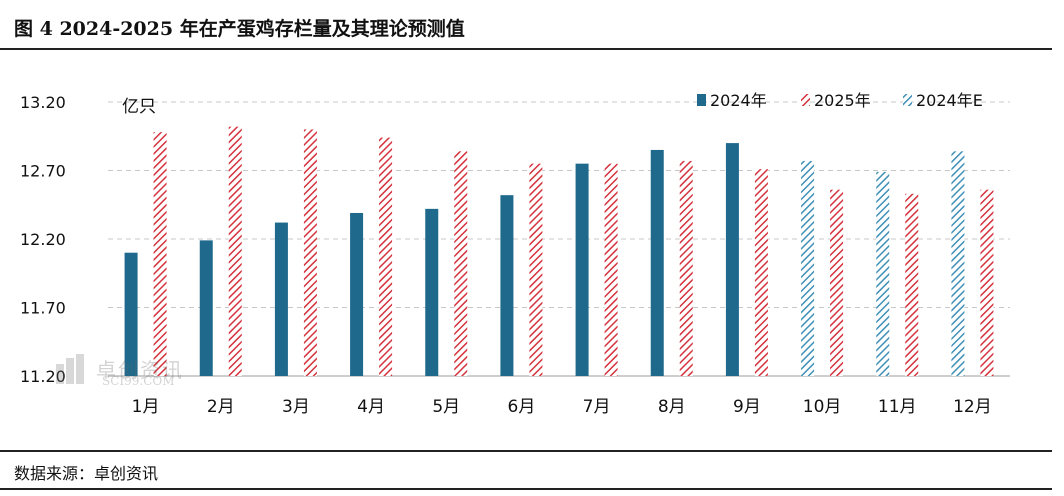 Image resolution: width=1064 pixels, height=496 pixels. I want to click on source-text: 数据来源：卓创资讯, so click(86, 473).